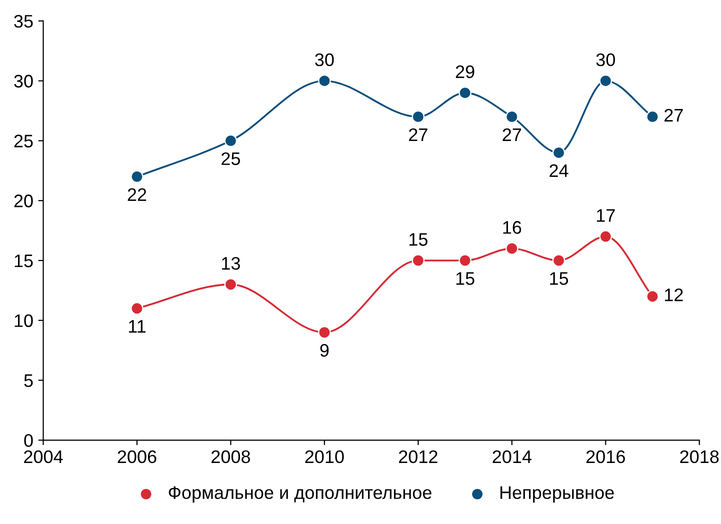  What do you see at coordinates (324, 457) in the screenshot?
I see `x-tick-label: 2010` at bounding box center [324, 457].